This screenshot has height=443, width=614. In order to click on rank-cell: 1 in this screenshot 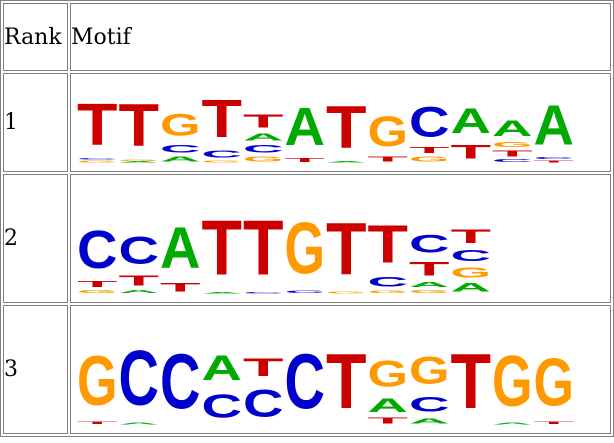, I will do `click(35, 122)`.